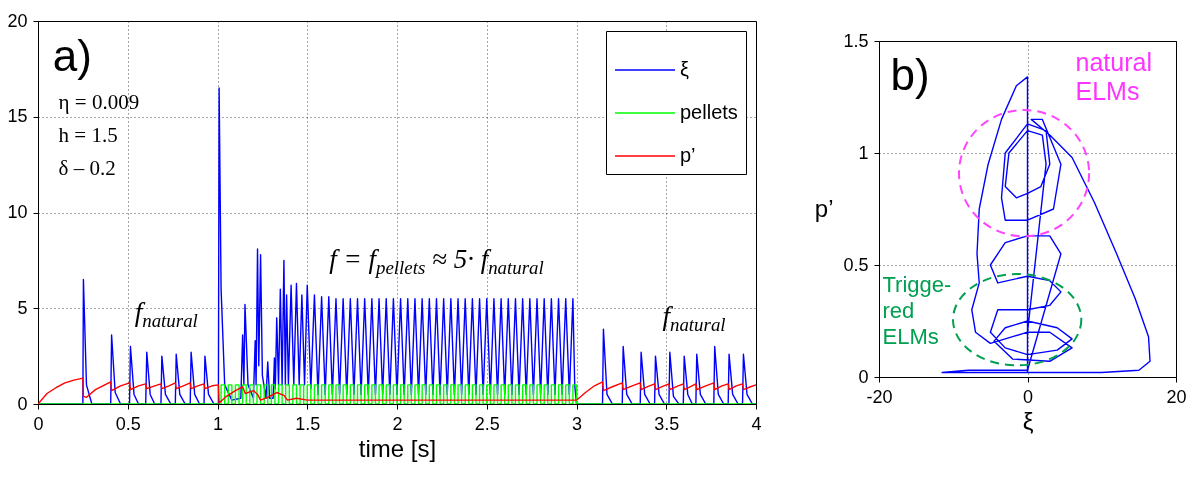  Describe the element at coordinates (863, 376) in the screenshot. I see `y-tick-label: 0` at that location.